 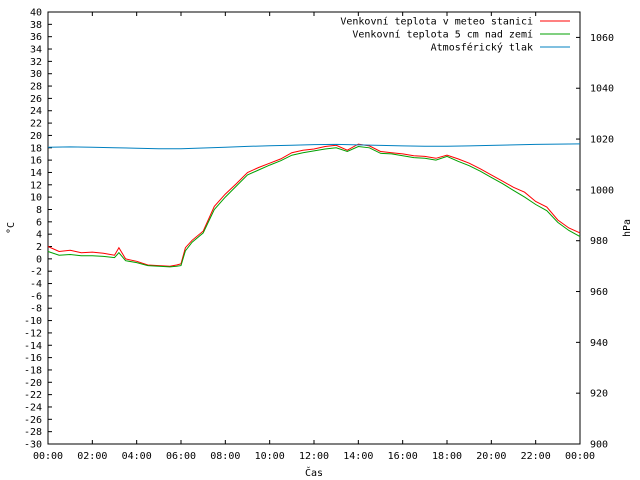 What do you see at coordinates (181, 456) in the screenshot?
I see `x-tick-label: 06:00` at bounding box center [181, 456].